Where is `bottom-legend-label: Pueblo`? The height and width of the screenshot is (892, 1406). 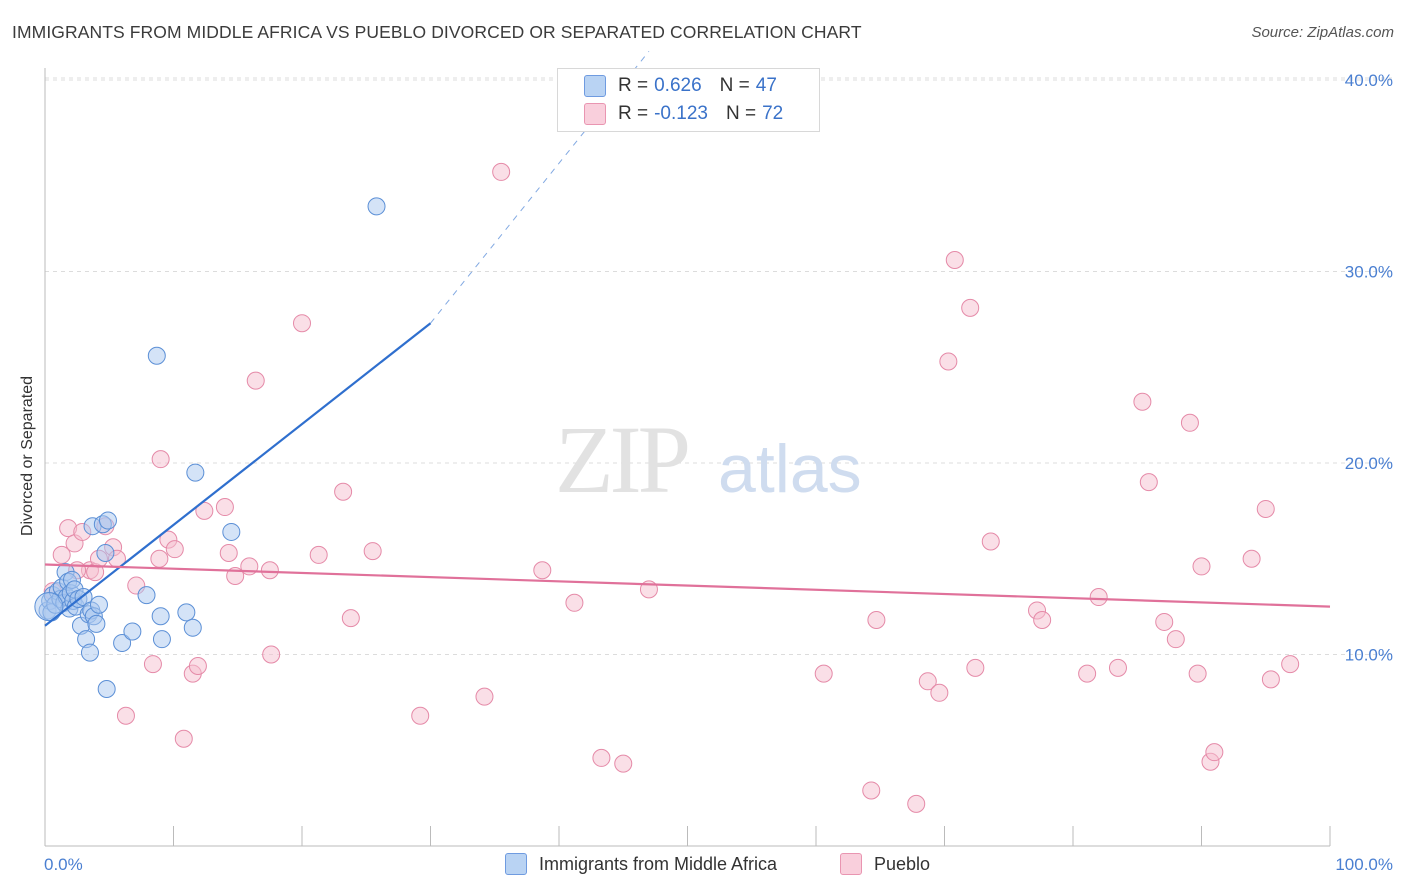
bottom-legend-label: Pueblo is located at coordinates (902, 863).